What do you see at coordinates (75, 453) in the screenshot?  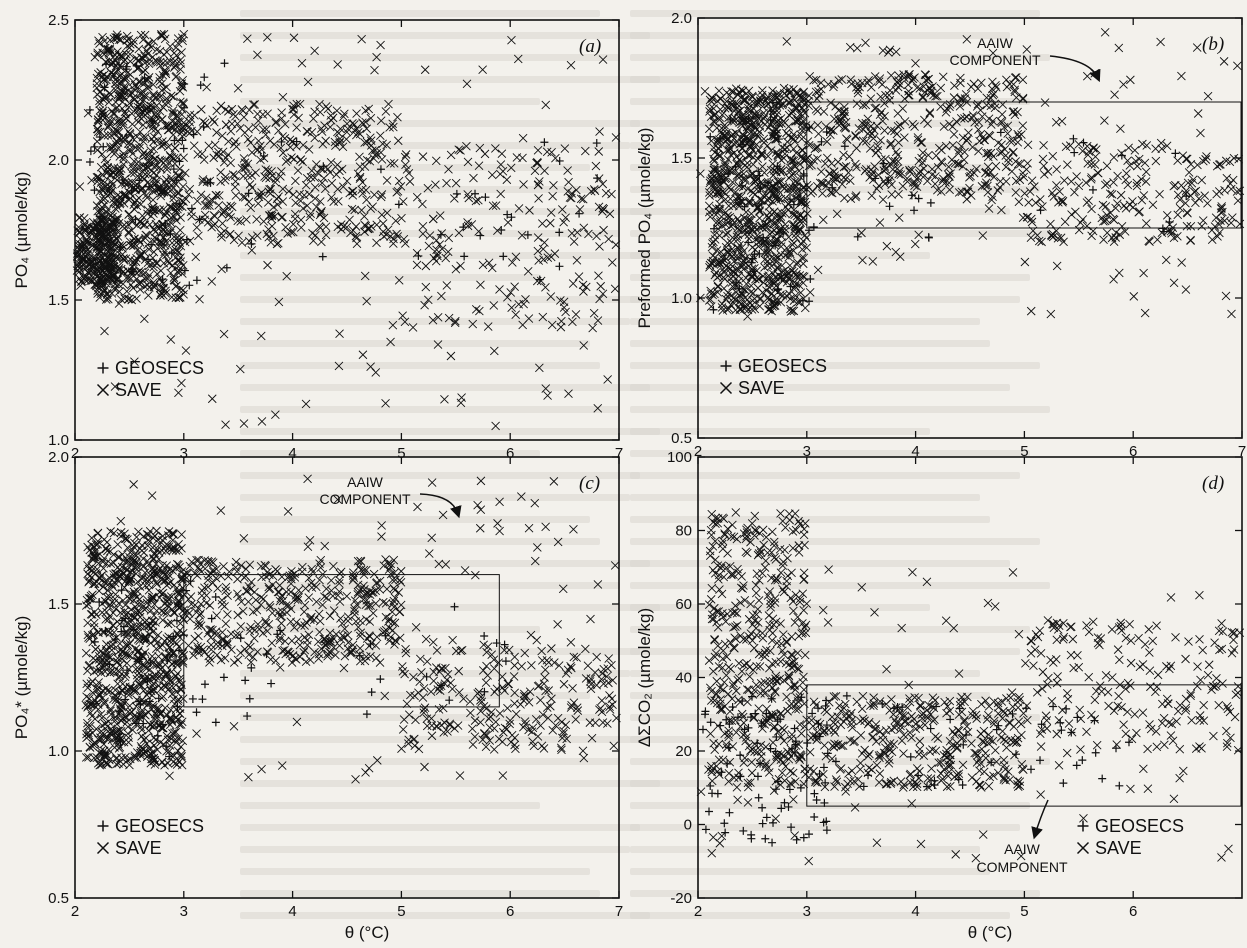 I see `x-tick-label: 2` at bounding box center [75, 453].